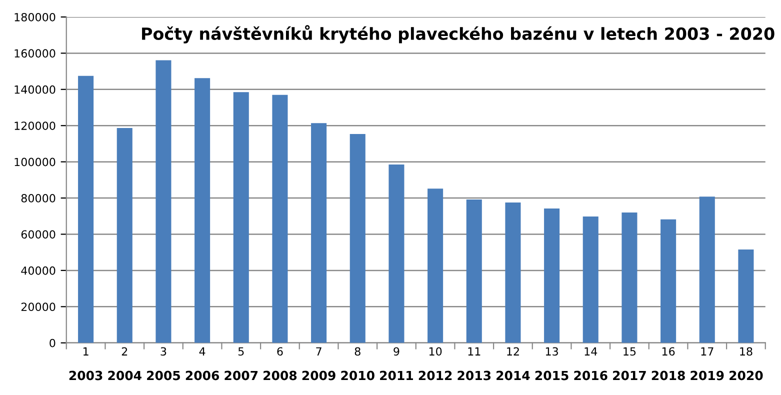  What do you see at coordinates (668, 363) in the screenshot?
I see `category-label: 16 2018` at bounding box center [668, 363].